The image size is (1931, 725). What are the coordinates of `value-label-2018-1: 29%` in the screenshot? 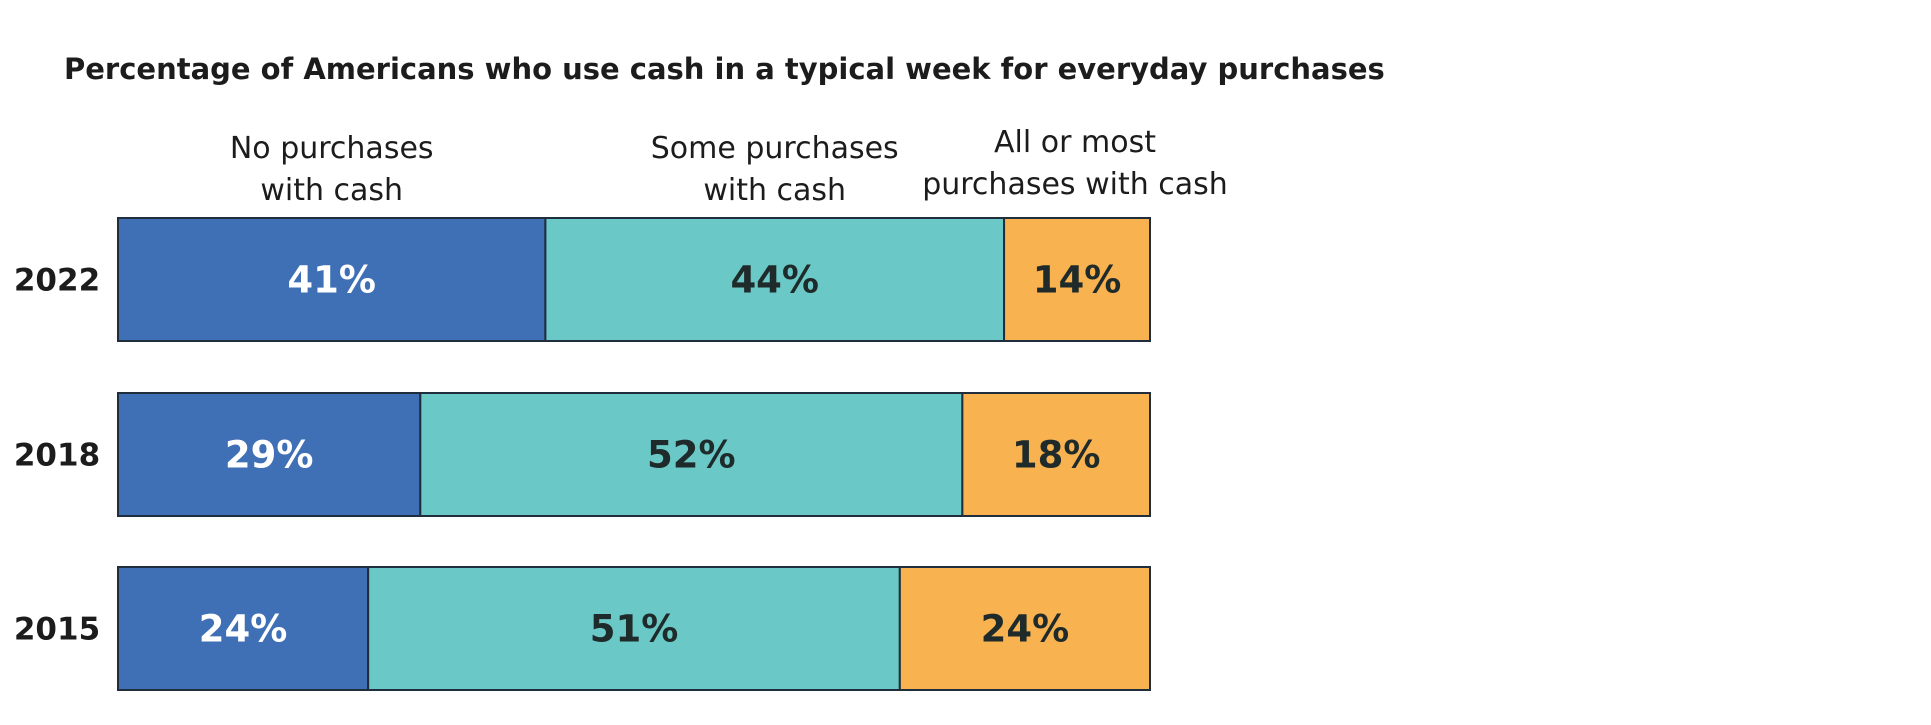 It's located at (269, 455).